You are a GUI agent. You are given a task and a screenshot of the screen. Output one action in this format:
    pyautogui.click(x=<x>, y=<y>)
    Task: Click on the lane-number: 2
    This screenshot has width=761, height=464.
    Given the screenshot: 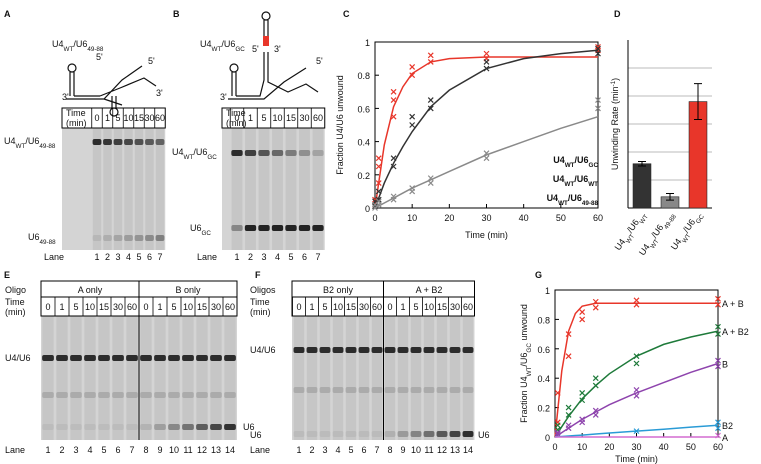 What is the action you would take?
    pyautogui.click(x=61, y=450)
    